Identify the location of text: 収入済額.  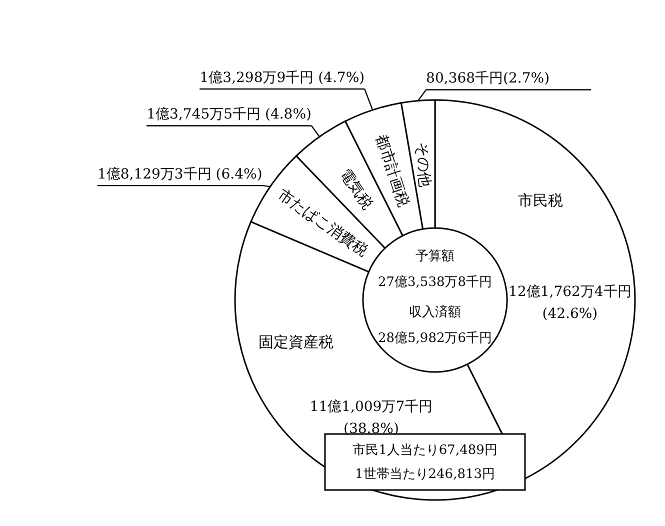
(435, 312).